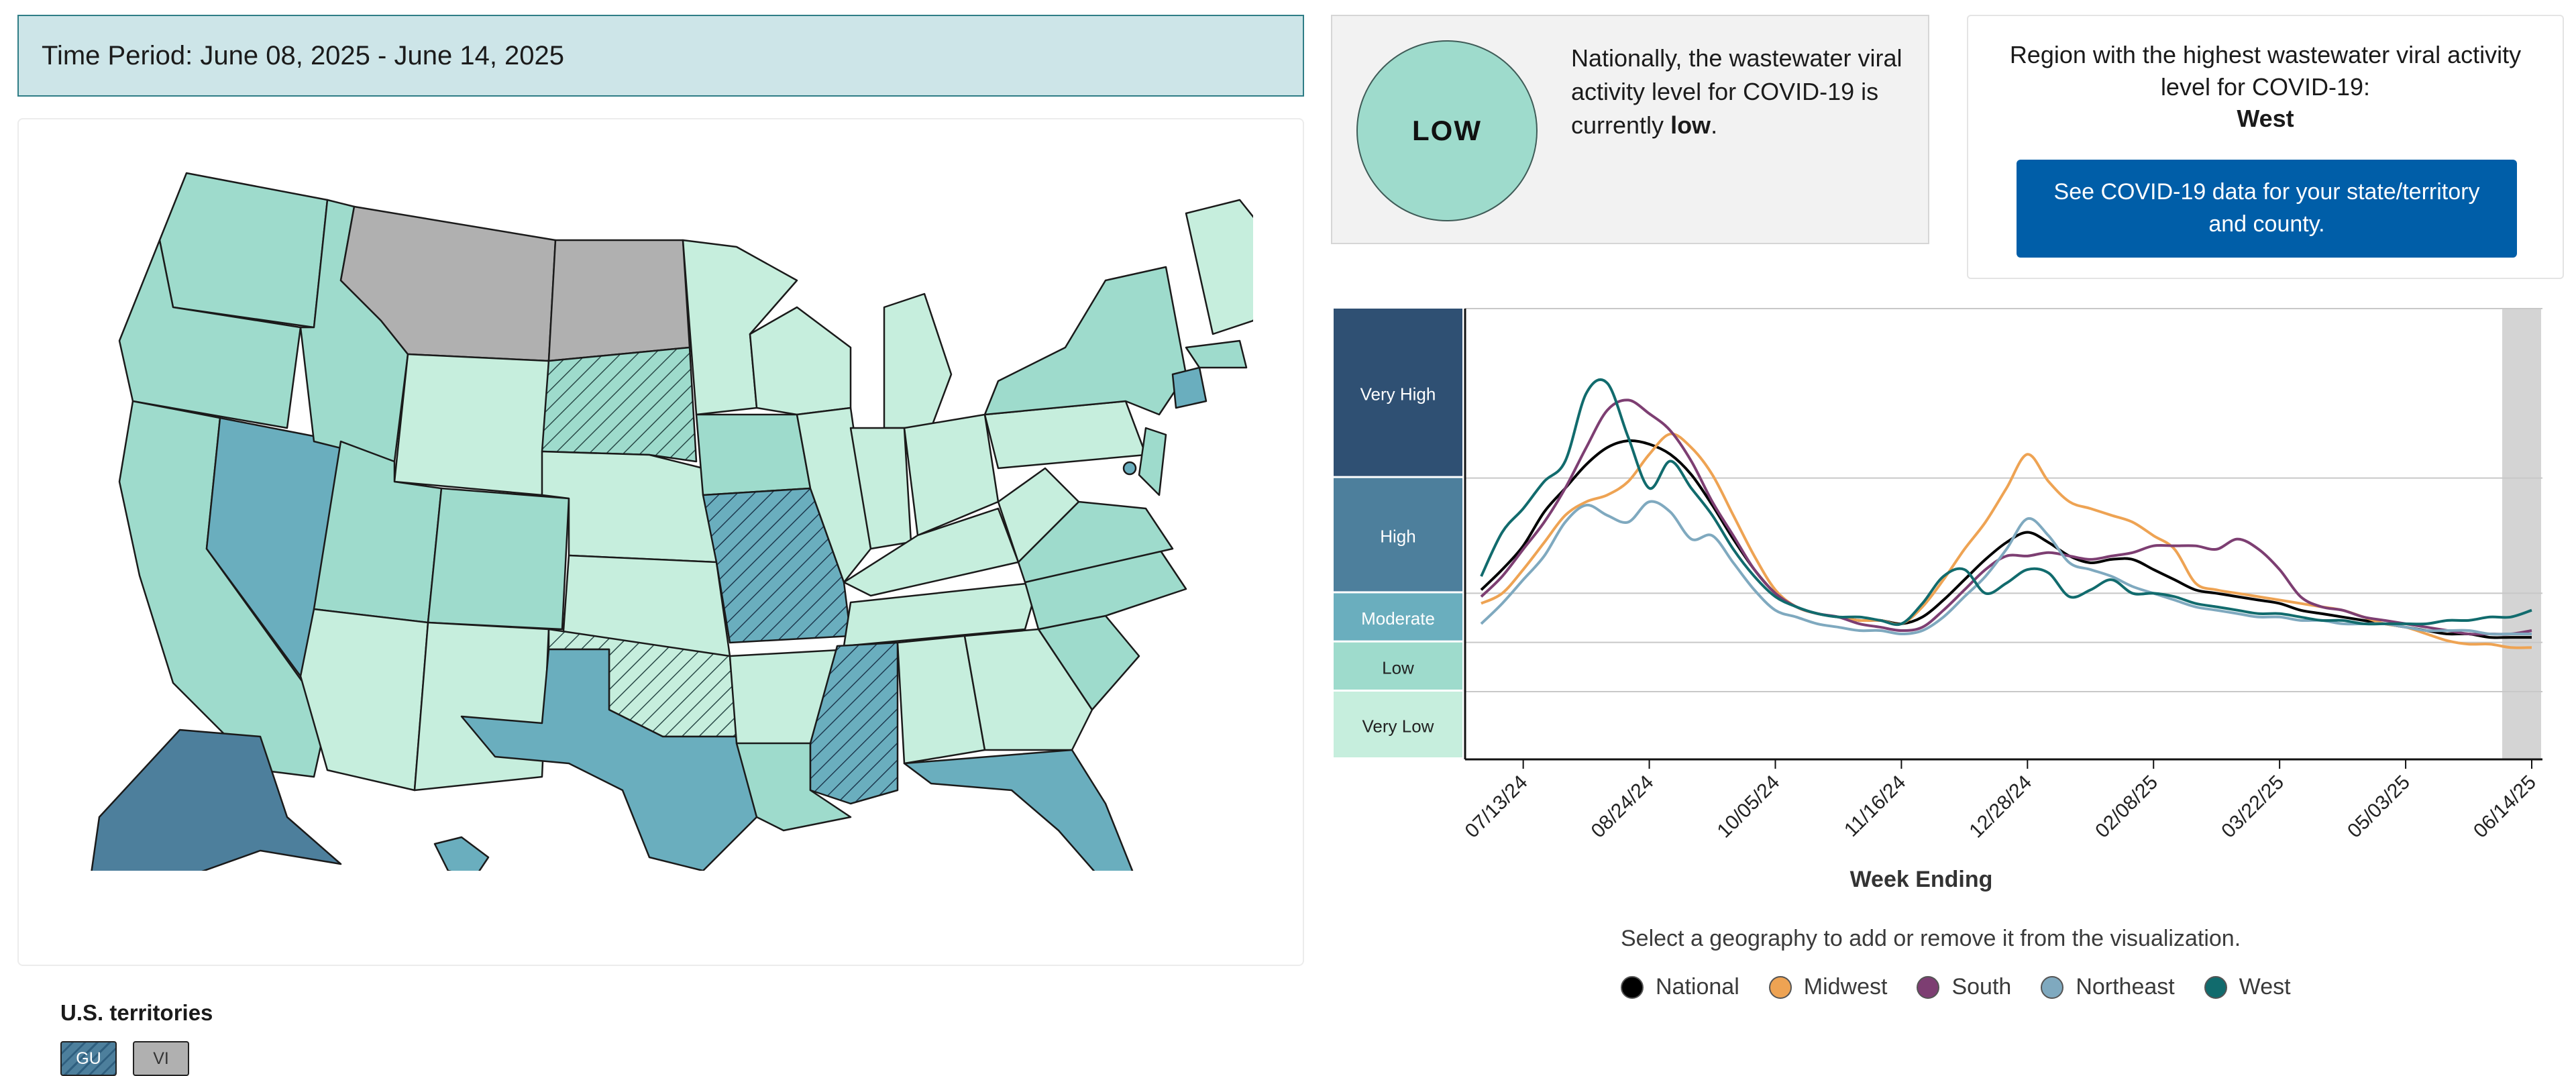  Describe the element at coordinates (471, 424) in the screenshot. I see `state-wy` at that location.